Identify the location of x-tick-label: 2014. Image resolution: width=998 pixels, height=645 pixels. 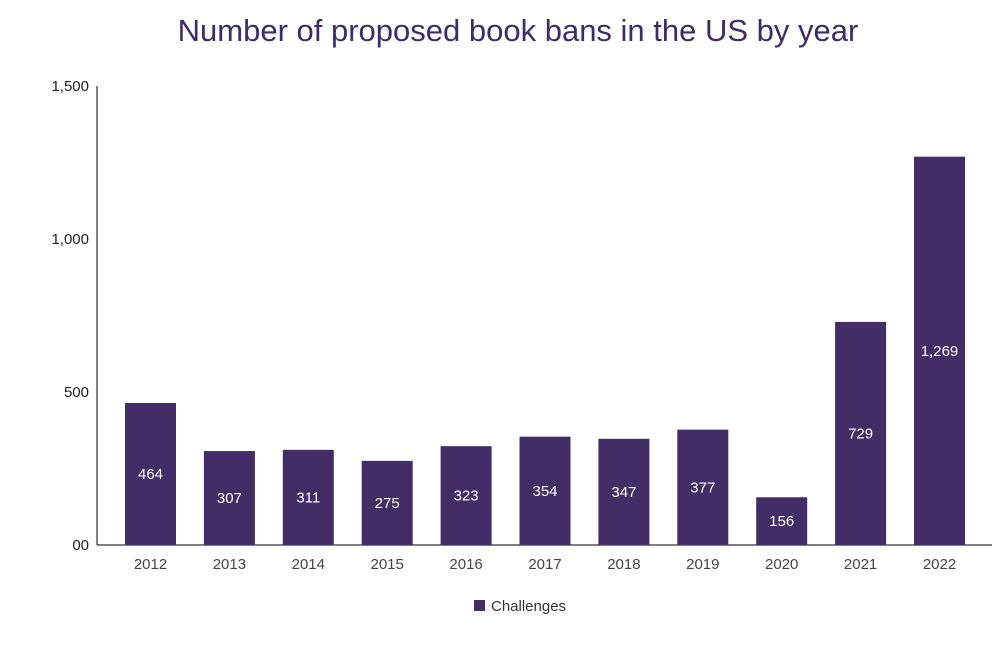
(308, 564).